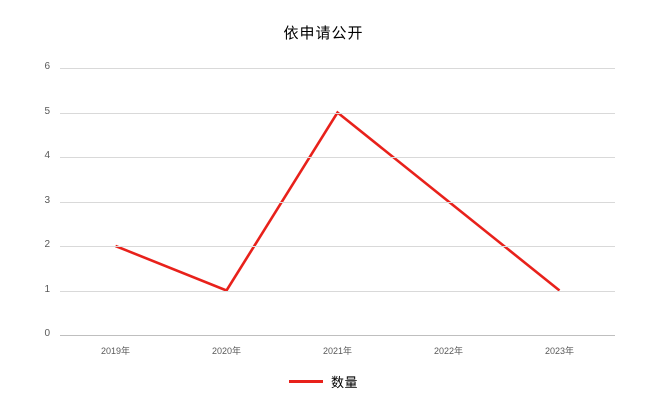  Describe the element at coordinates (448, 351) in the screenshot. I see `x-axis-tick-label: 2022年` at that location.